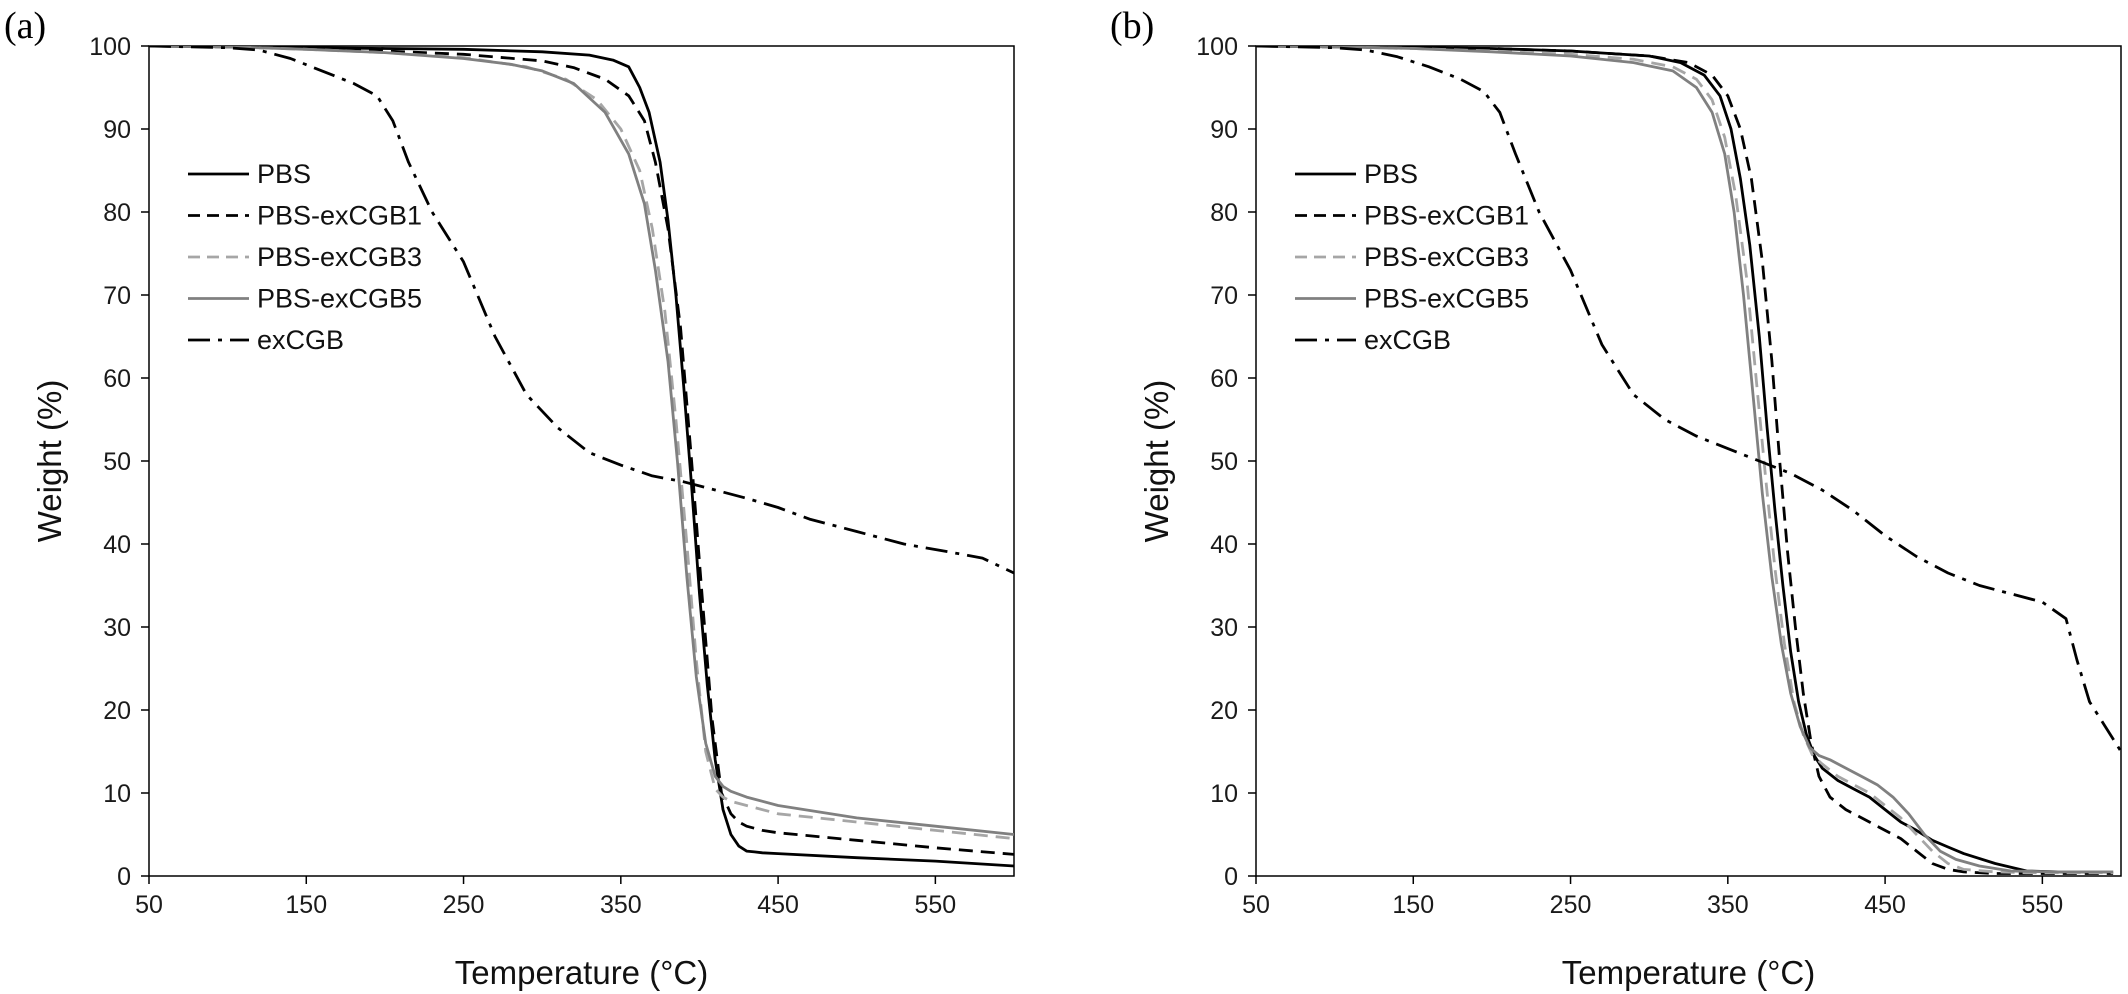 The height and width of the screenshot is (994, 2128). I want to click on panel-label: (b), so click(1132, 26).